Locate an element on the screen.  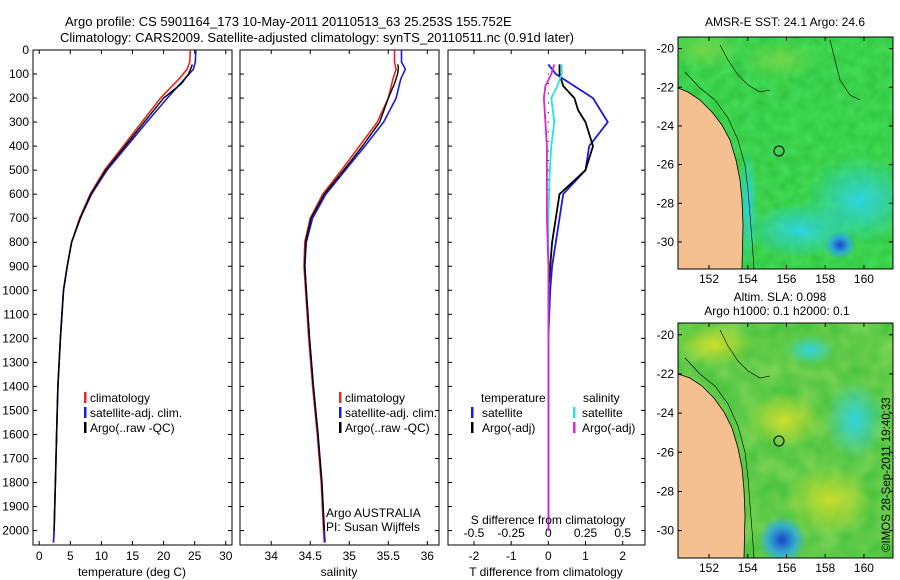
argo-program-label: Argo AUSTRALIA is located at coordinates (373, 513).